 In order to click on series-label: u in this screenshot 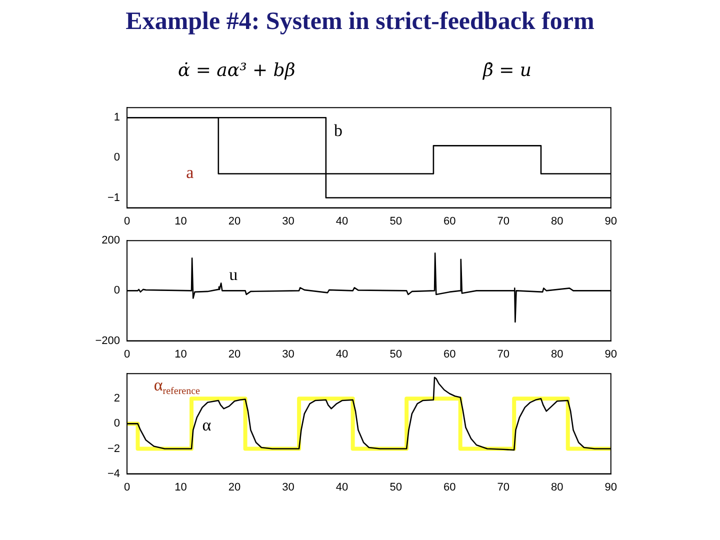, I will do `click(233, 274)`.